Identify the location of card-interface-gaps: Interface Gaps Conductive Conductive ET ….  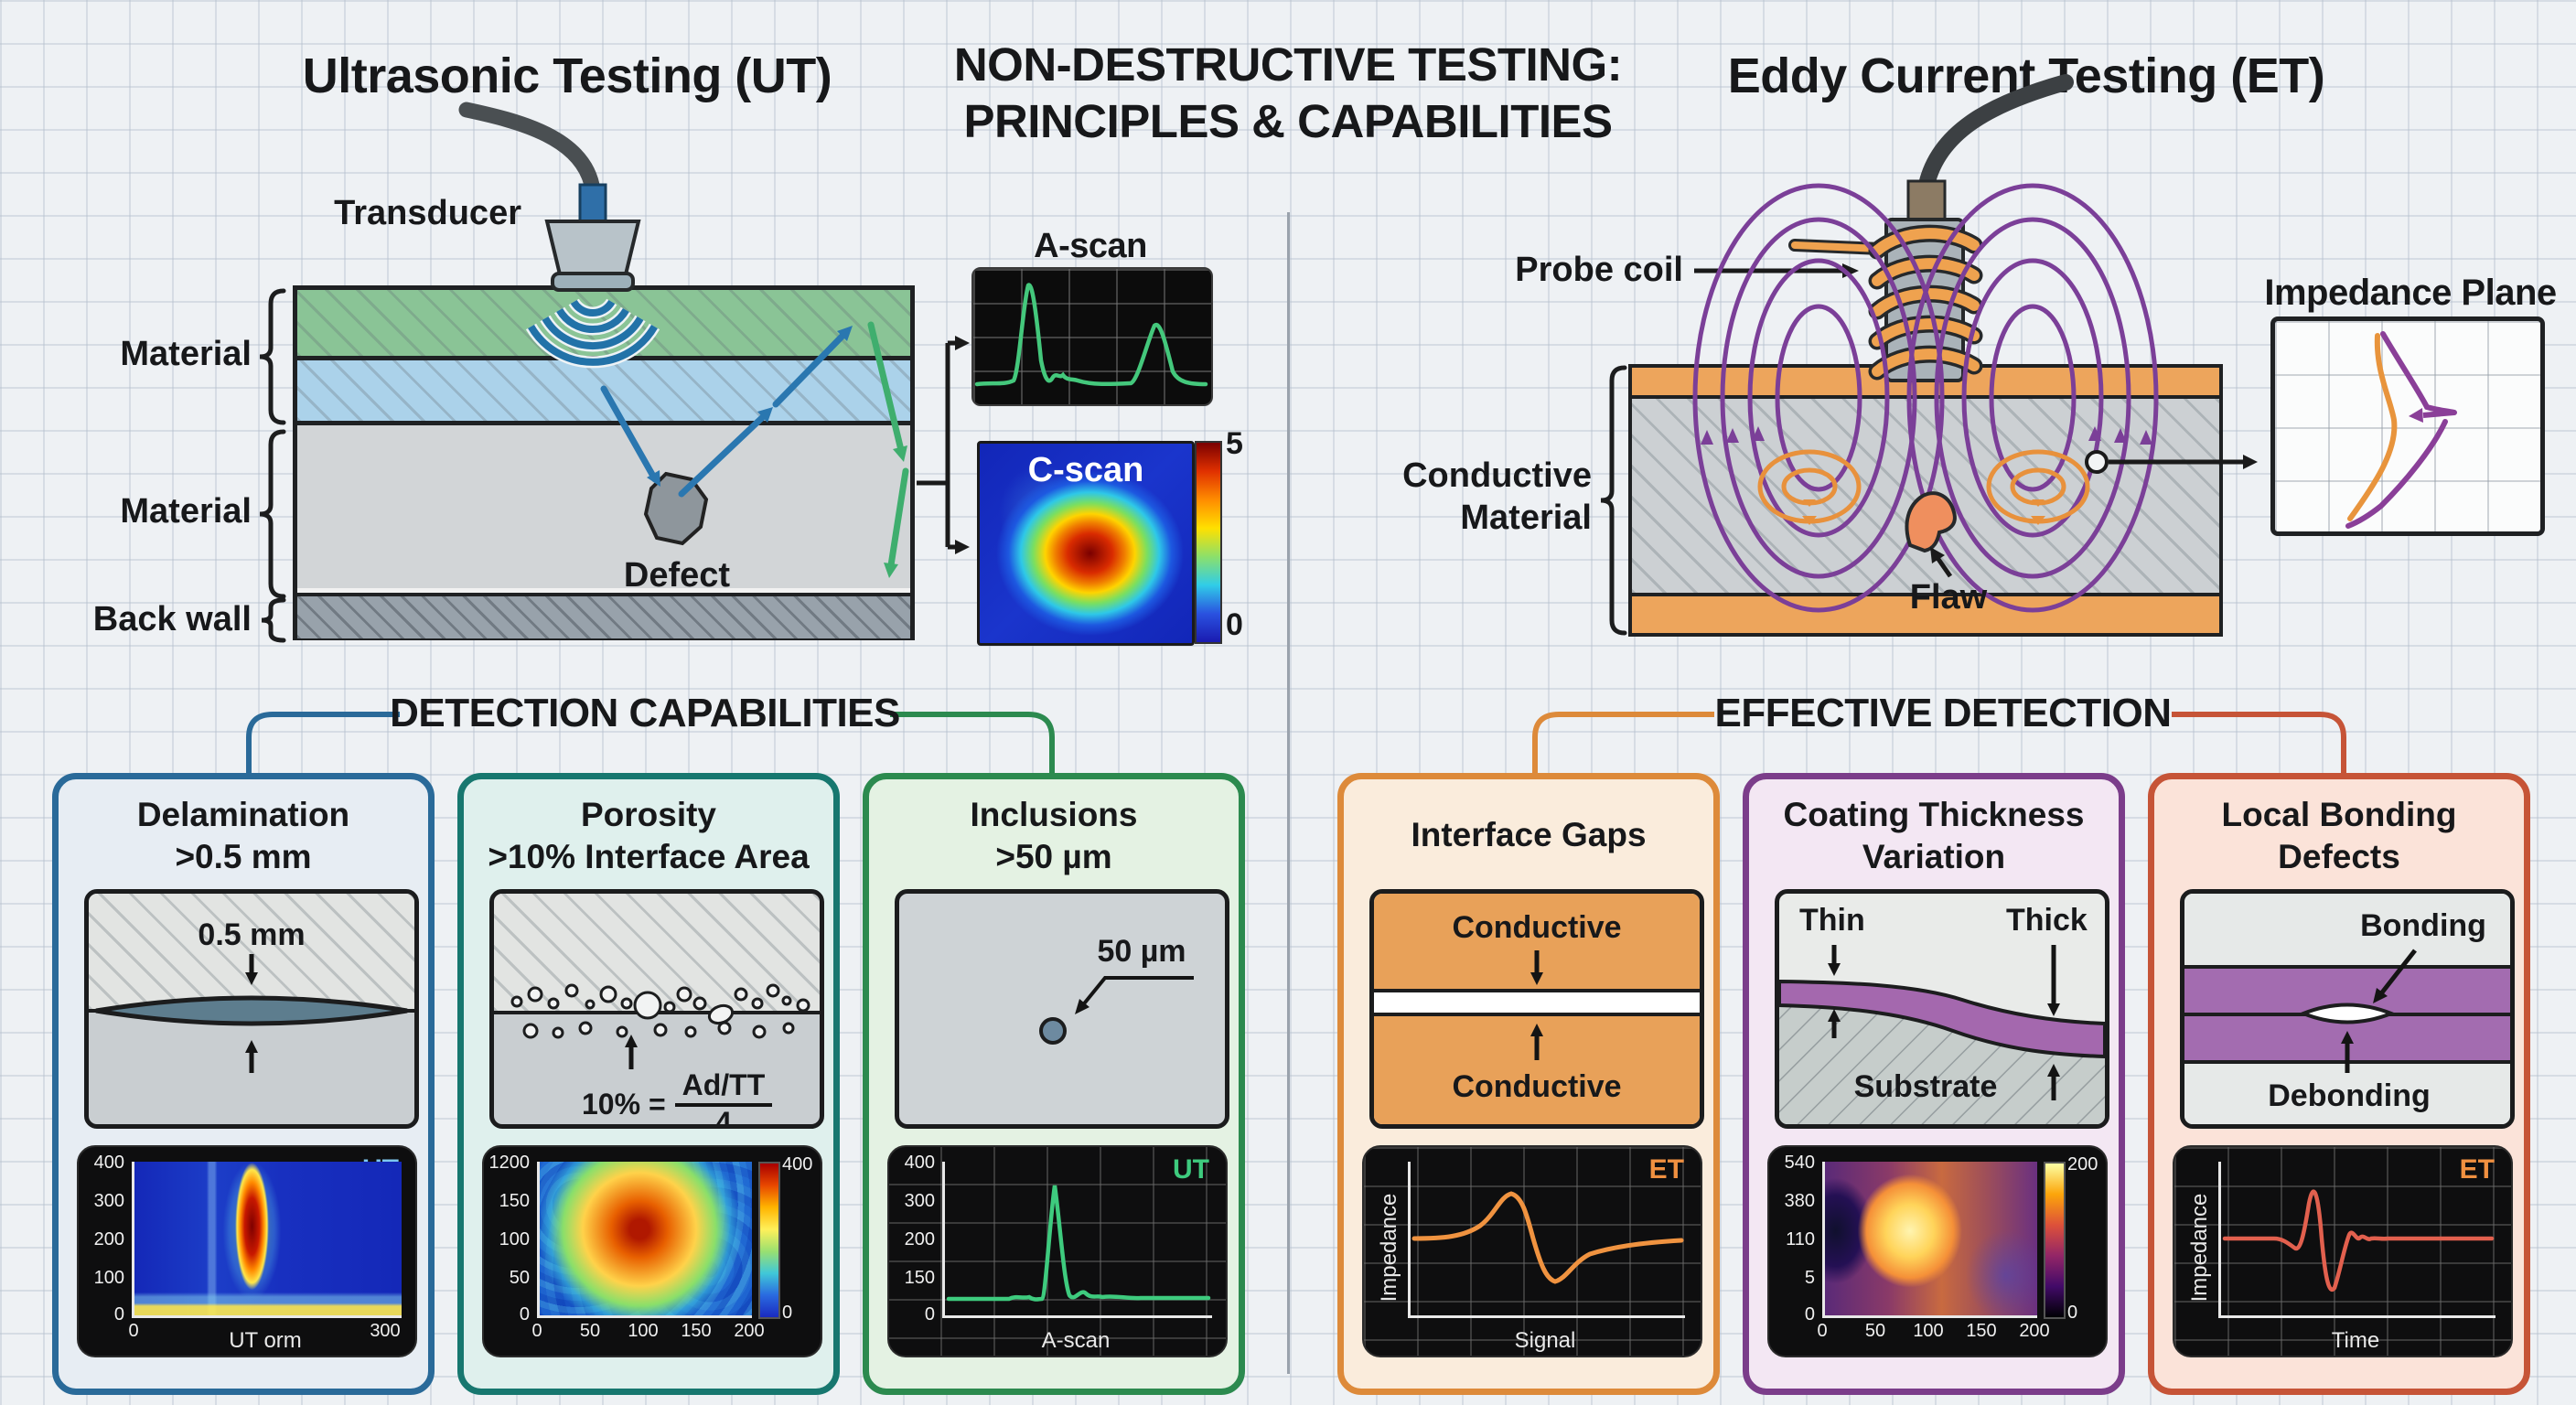
(1529, 1084).